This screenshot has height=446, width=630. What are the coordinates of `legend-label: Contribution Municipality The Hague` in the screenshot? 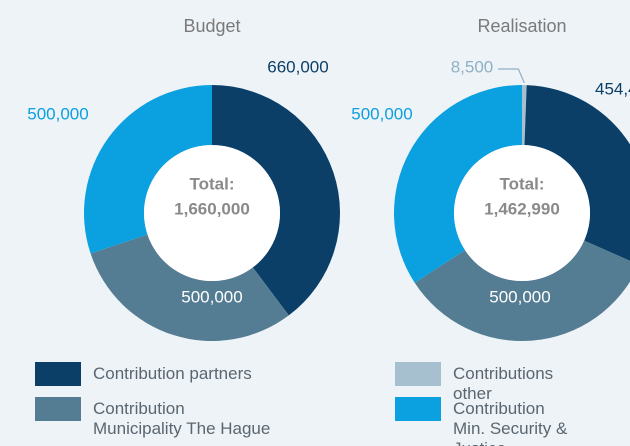 It's located at (182, 418).